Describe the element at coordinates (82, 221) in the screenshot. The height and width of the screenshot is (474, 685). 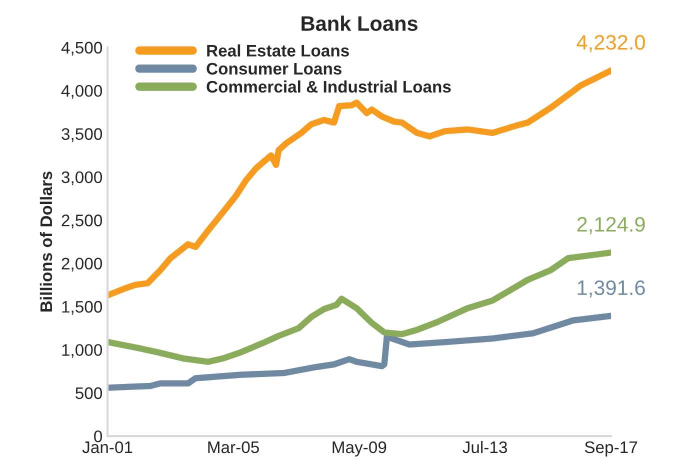
I see `y-tick-label: 2,500` at that location.